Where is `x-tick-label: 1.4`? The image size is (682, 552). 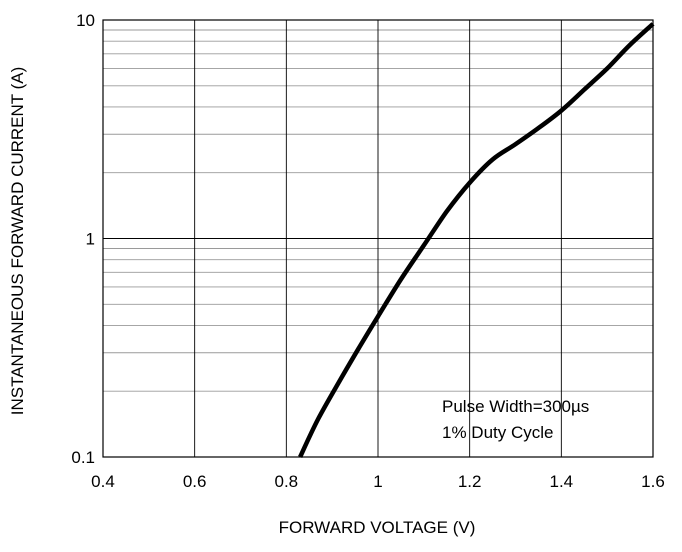 x-tick-label: 1.4 is located at coordinates (562, 481).